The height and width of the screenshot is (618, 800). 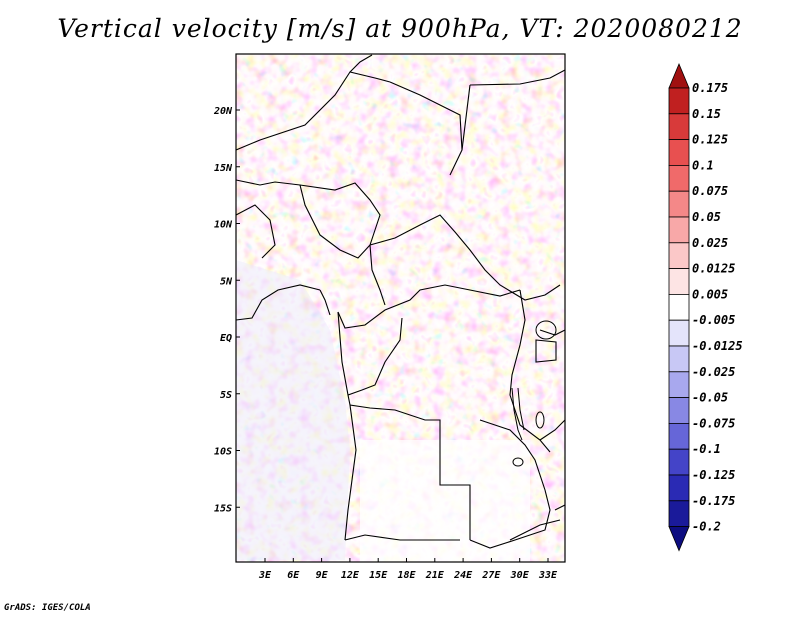 What do you see at coordinates (713, 269) in the screenshot?
I see `colorbar-label: 0.0125` at bounding box center [713, 269].